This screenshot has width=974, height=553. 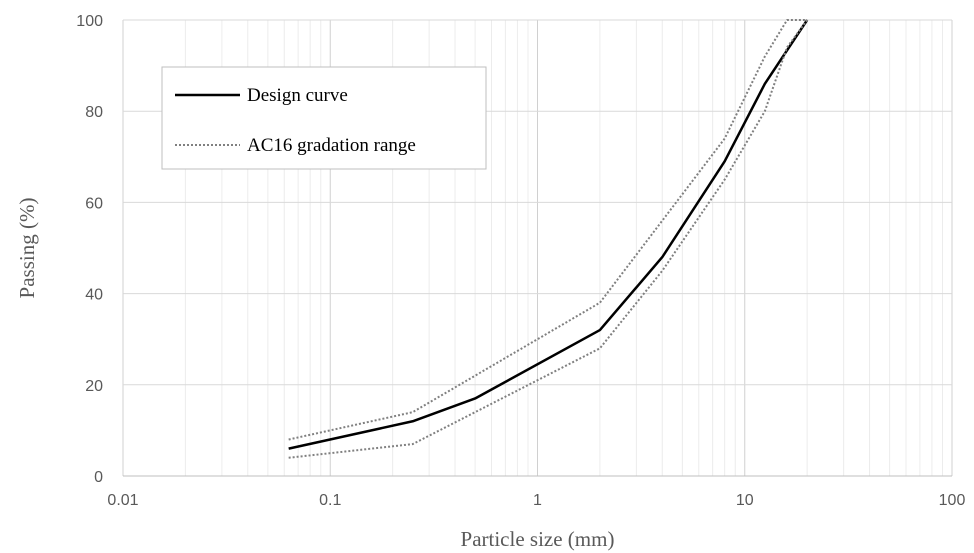 What do you see at coordinates (98, 477) in the screenshot?
I see `y-tick-label: 0` at bounding box center [98, 477].